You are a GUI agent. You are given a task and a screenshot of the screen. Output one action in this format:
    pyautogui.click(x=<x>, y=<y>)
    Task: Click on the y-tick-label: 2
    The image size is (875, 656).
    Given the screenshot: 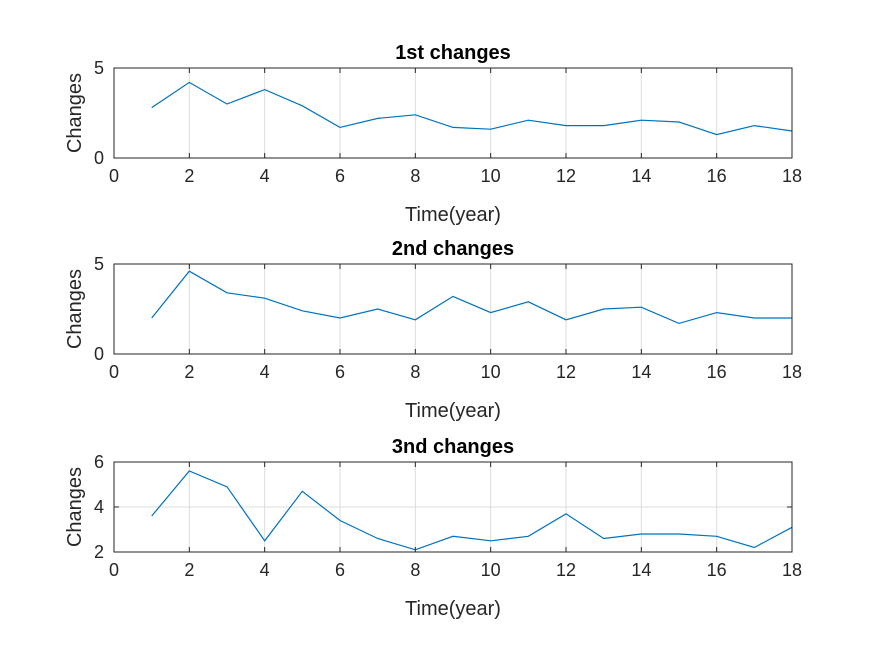 What is the action you would take?
    pyautogui.click(x=99, y=552)
    